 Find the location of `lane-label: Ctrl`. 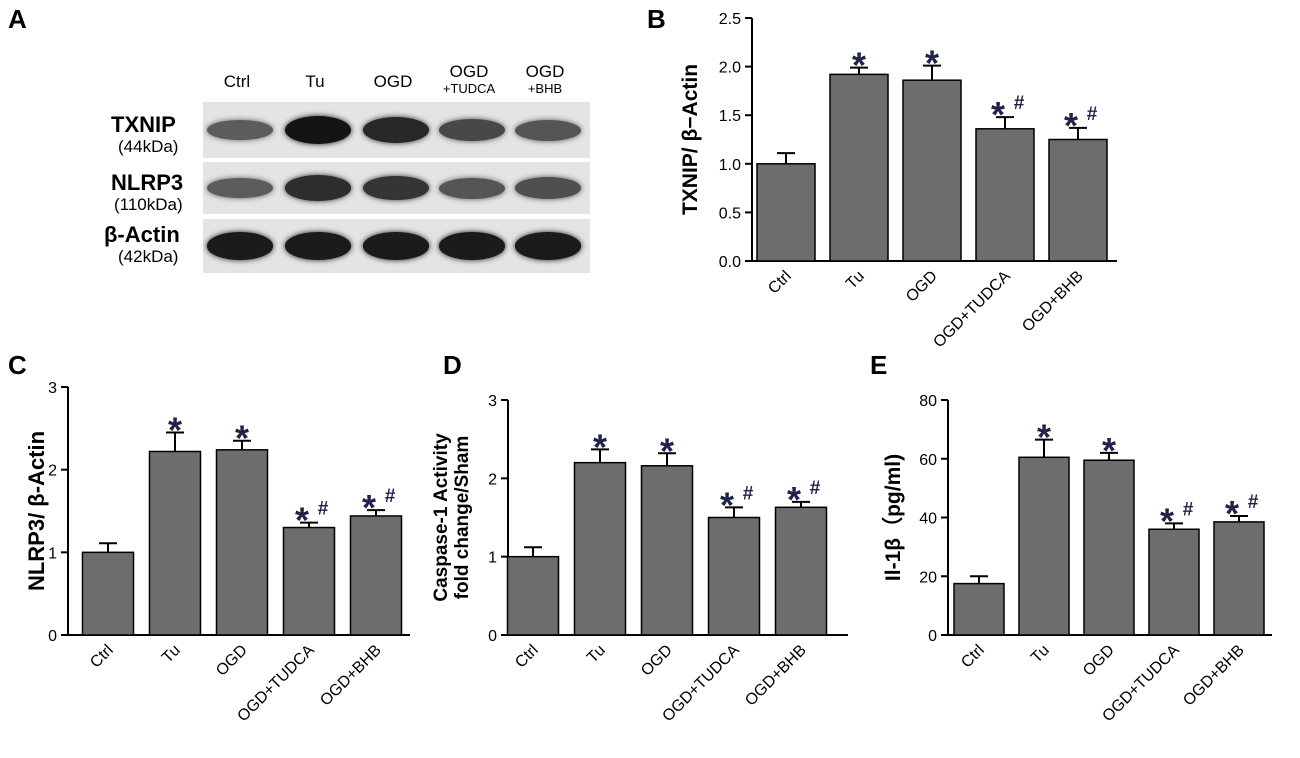

lane-label: Ctrl is located at coordinates (237, 81).